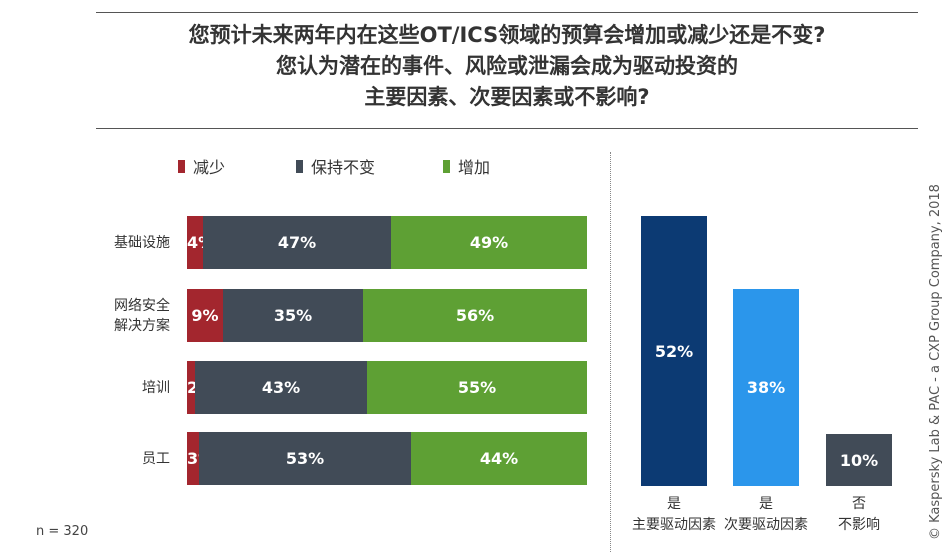  Describe the element at coordinates (156, 458) in the screenshot. I see `category-label-line: 员工` at that location.